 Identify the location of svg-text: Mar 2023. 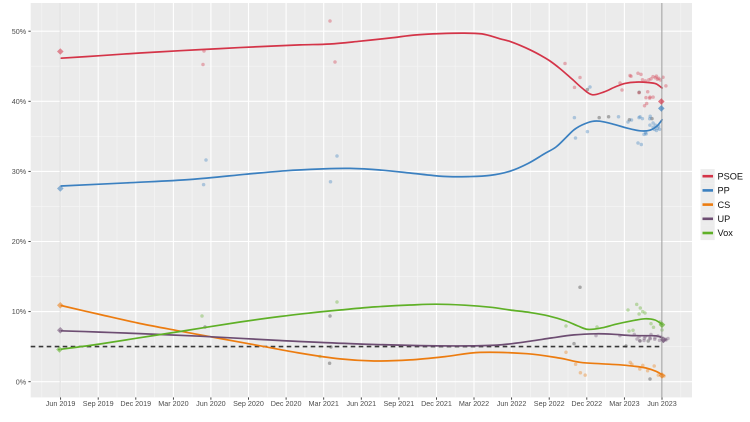
(624, 403).